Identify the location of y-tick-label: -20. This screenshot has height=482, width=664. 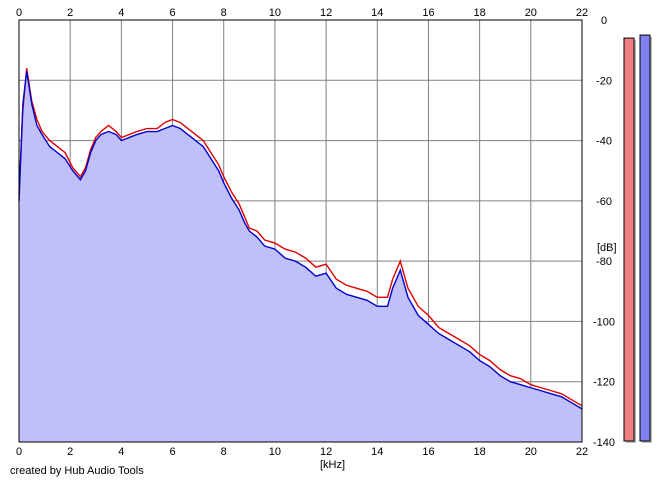
(604, 81).